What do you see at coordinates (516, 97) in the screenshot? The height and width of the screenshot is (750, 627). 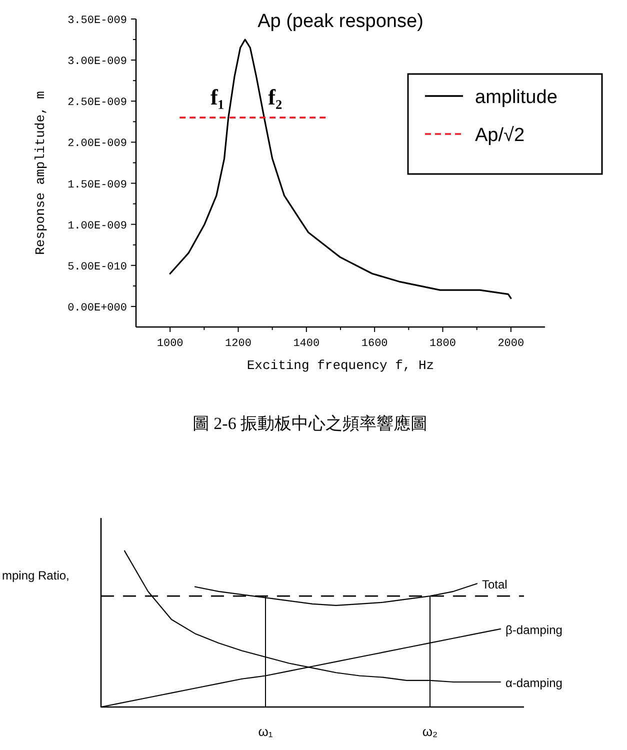 I see `legend-label: amplitude` at bounding box center [516, 97].